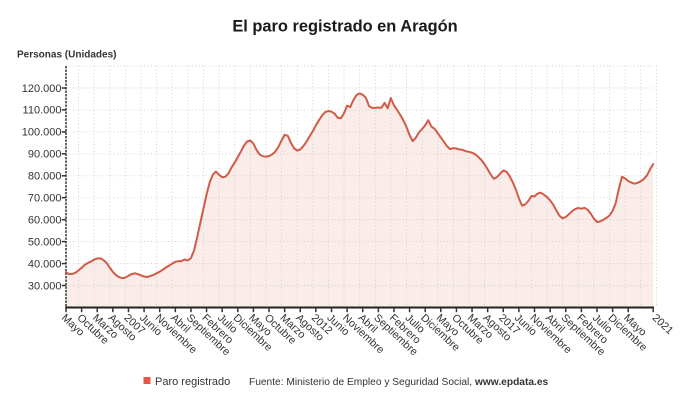 This screenshot has height=411, width=690. Describe the element at coordinates (45, 264) in the screenshot. I see `svg-text: 40.000` at that location.